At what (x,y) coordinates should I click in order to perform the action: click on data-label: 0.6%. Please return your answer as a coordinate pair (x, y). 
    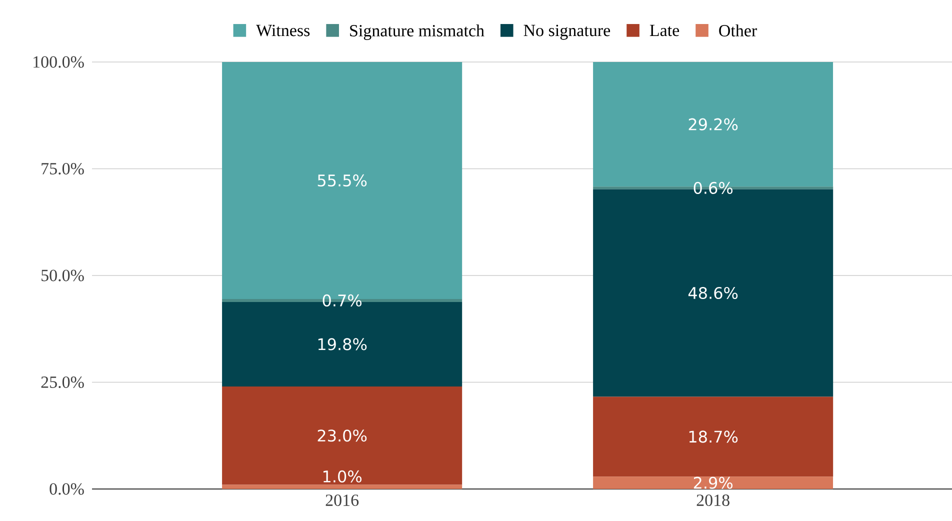
    Looking at the image, I should click on (713, 188).